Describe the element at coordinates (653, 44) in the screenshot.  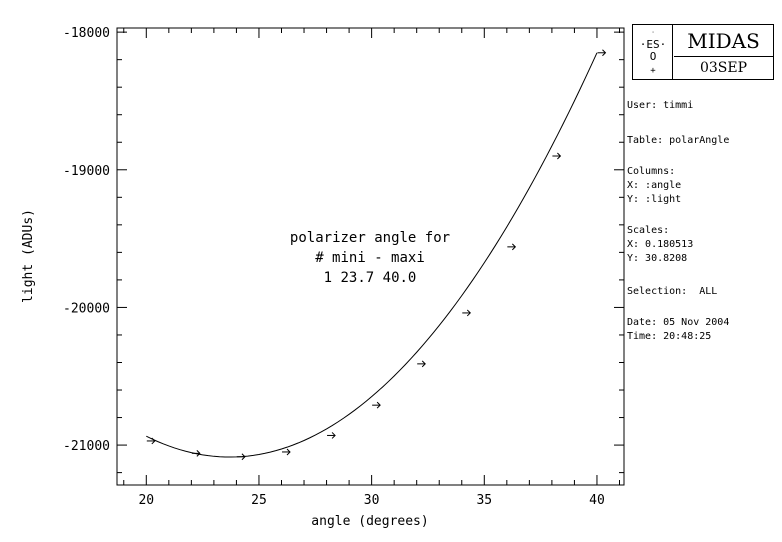
I see `svg-text: ·ES·` at that location.